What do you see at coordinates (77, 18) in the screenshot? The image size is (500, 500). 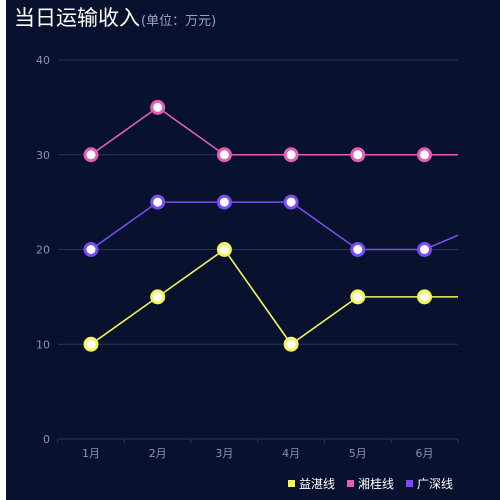 I see `chart-title: 当日运输收入` at bounding box center [77, 18].